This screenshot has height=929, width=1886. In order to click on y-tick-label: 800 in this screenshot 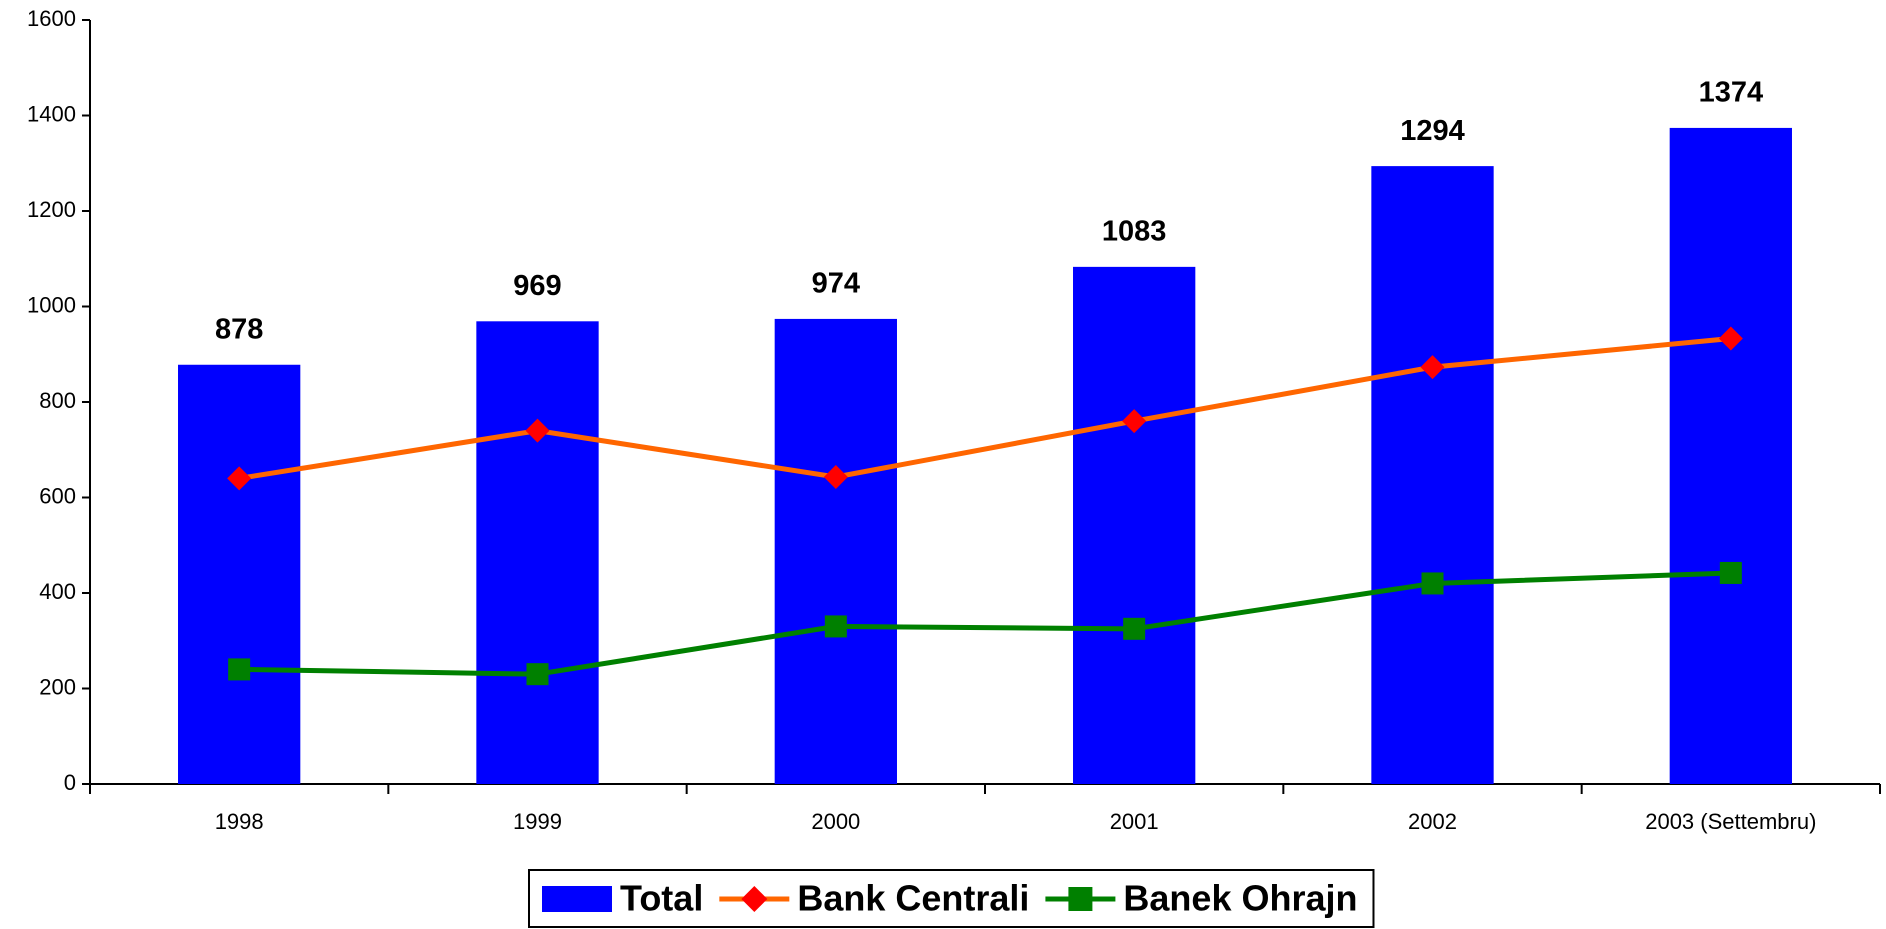, I will do `click(57, 400)`.